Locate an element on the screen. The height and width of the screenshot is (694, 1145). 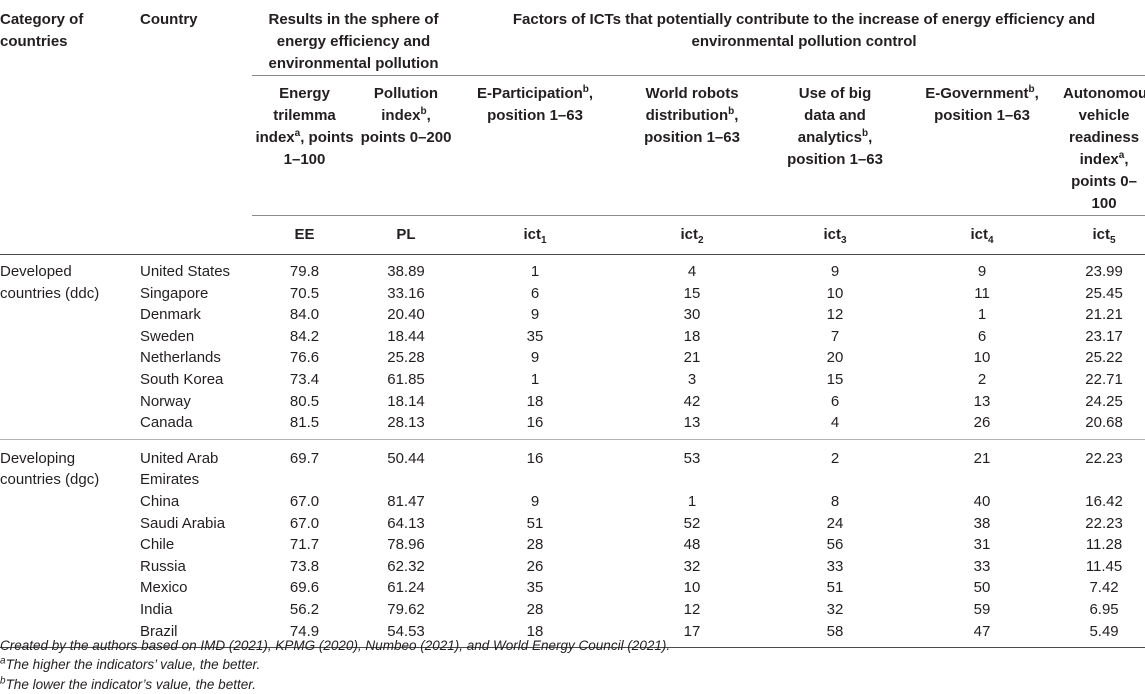
table-row: Mexico 69.6 61.24 35 10 51 50 7.42 is located at coordinates (572, 588).